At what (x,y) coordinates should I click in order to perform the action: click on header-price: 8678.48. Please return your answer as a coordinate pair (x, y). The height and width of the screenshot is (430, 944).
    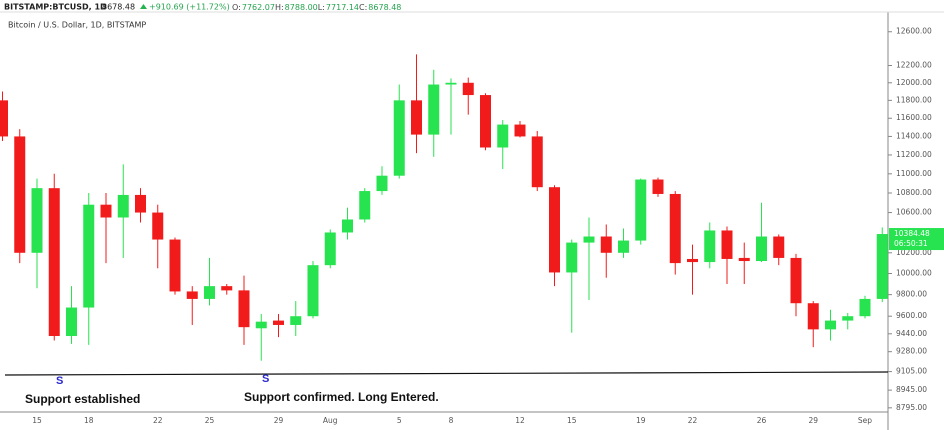
    Looking at the image, I should click on (118, 7).